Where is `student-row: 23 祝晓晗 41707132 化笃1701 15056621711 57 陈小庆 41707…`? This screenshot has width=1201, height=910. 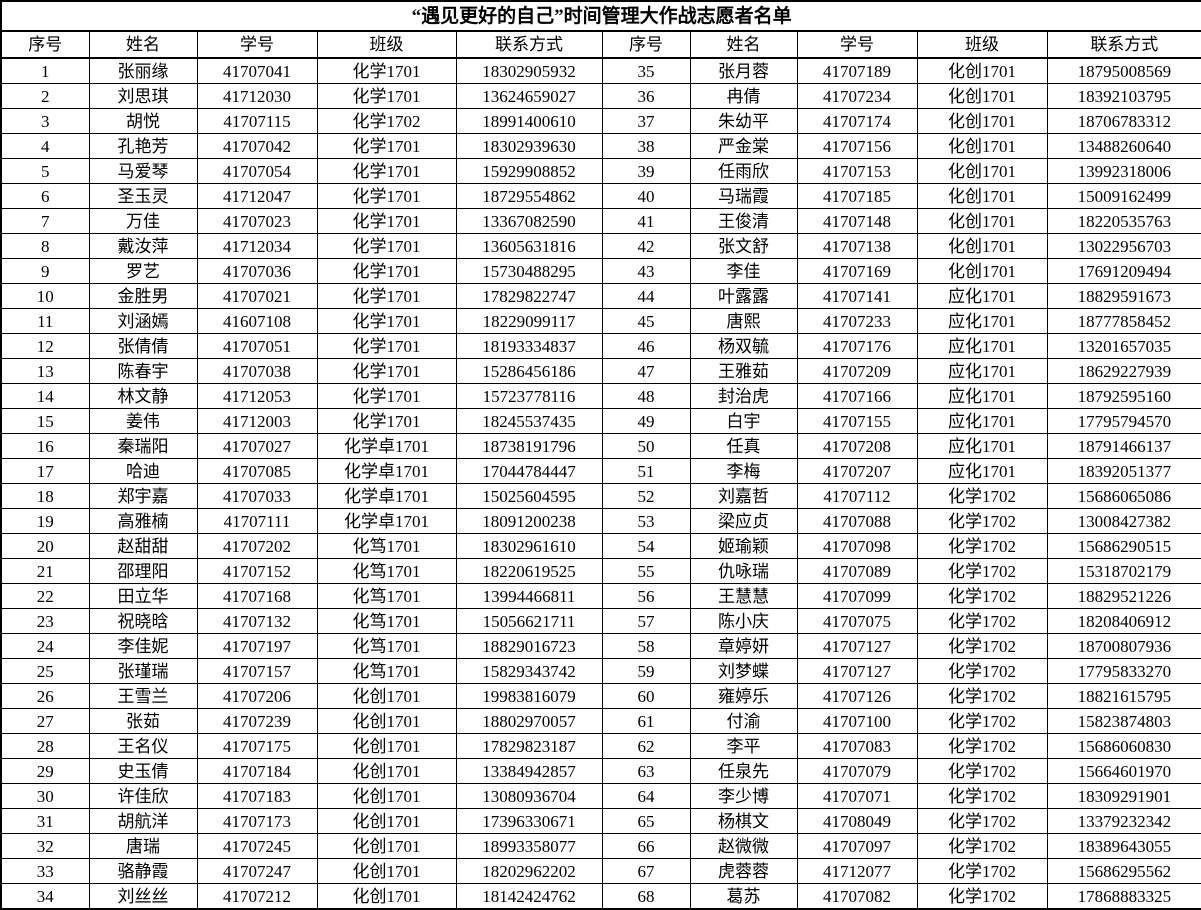 student-row: 23 祝晓晗 41707132 化笃1701 15056621711 57 陈小庆 41707… is located at coordinates (600, 621).